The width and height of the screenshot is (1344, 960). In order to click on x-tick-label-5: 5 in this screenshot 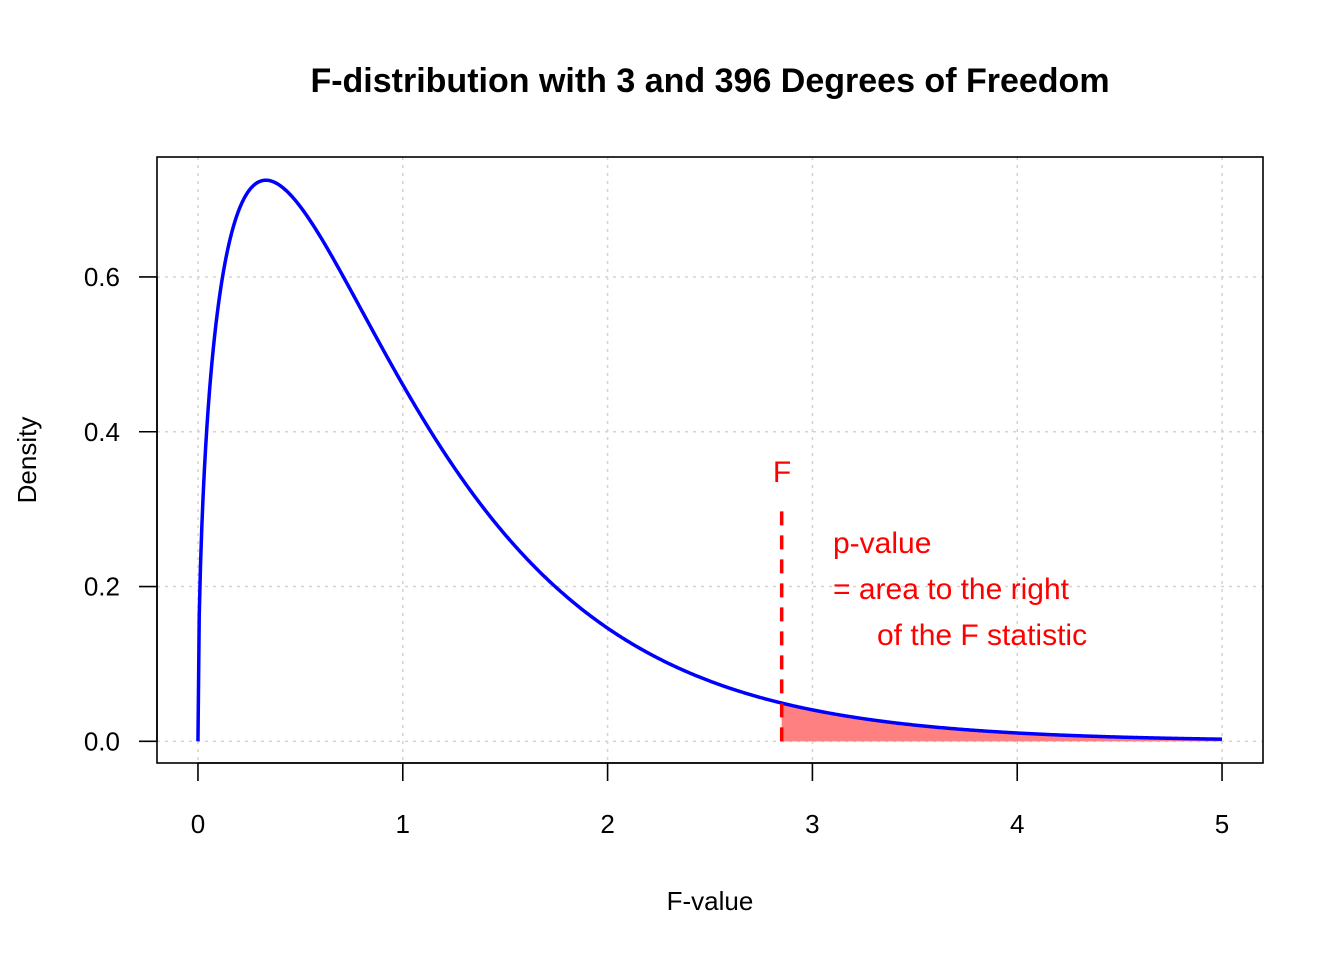, I will do `click(1222, 824)`.